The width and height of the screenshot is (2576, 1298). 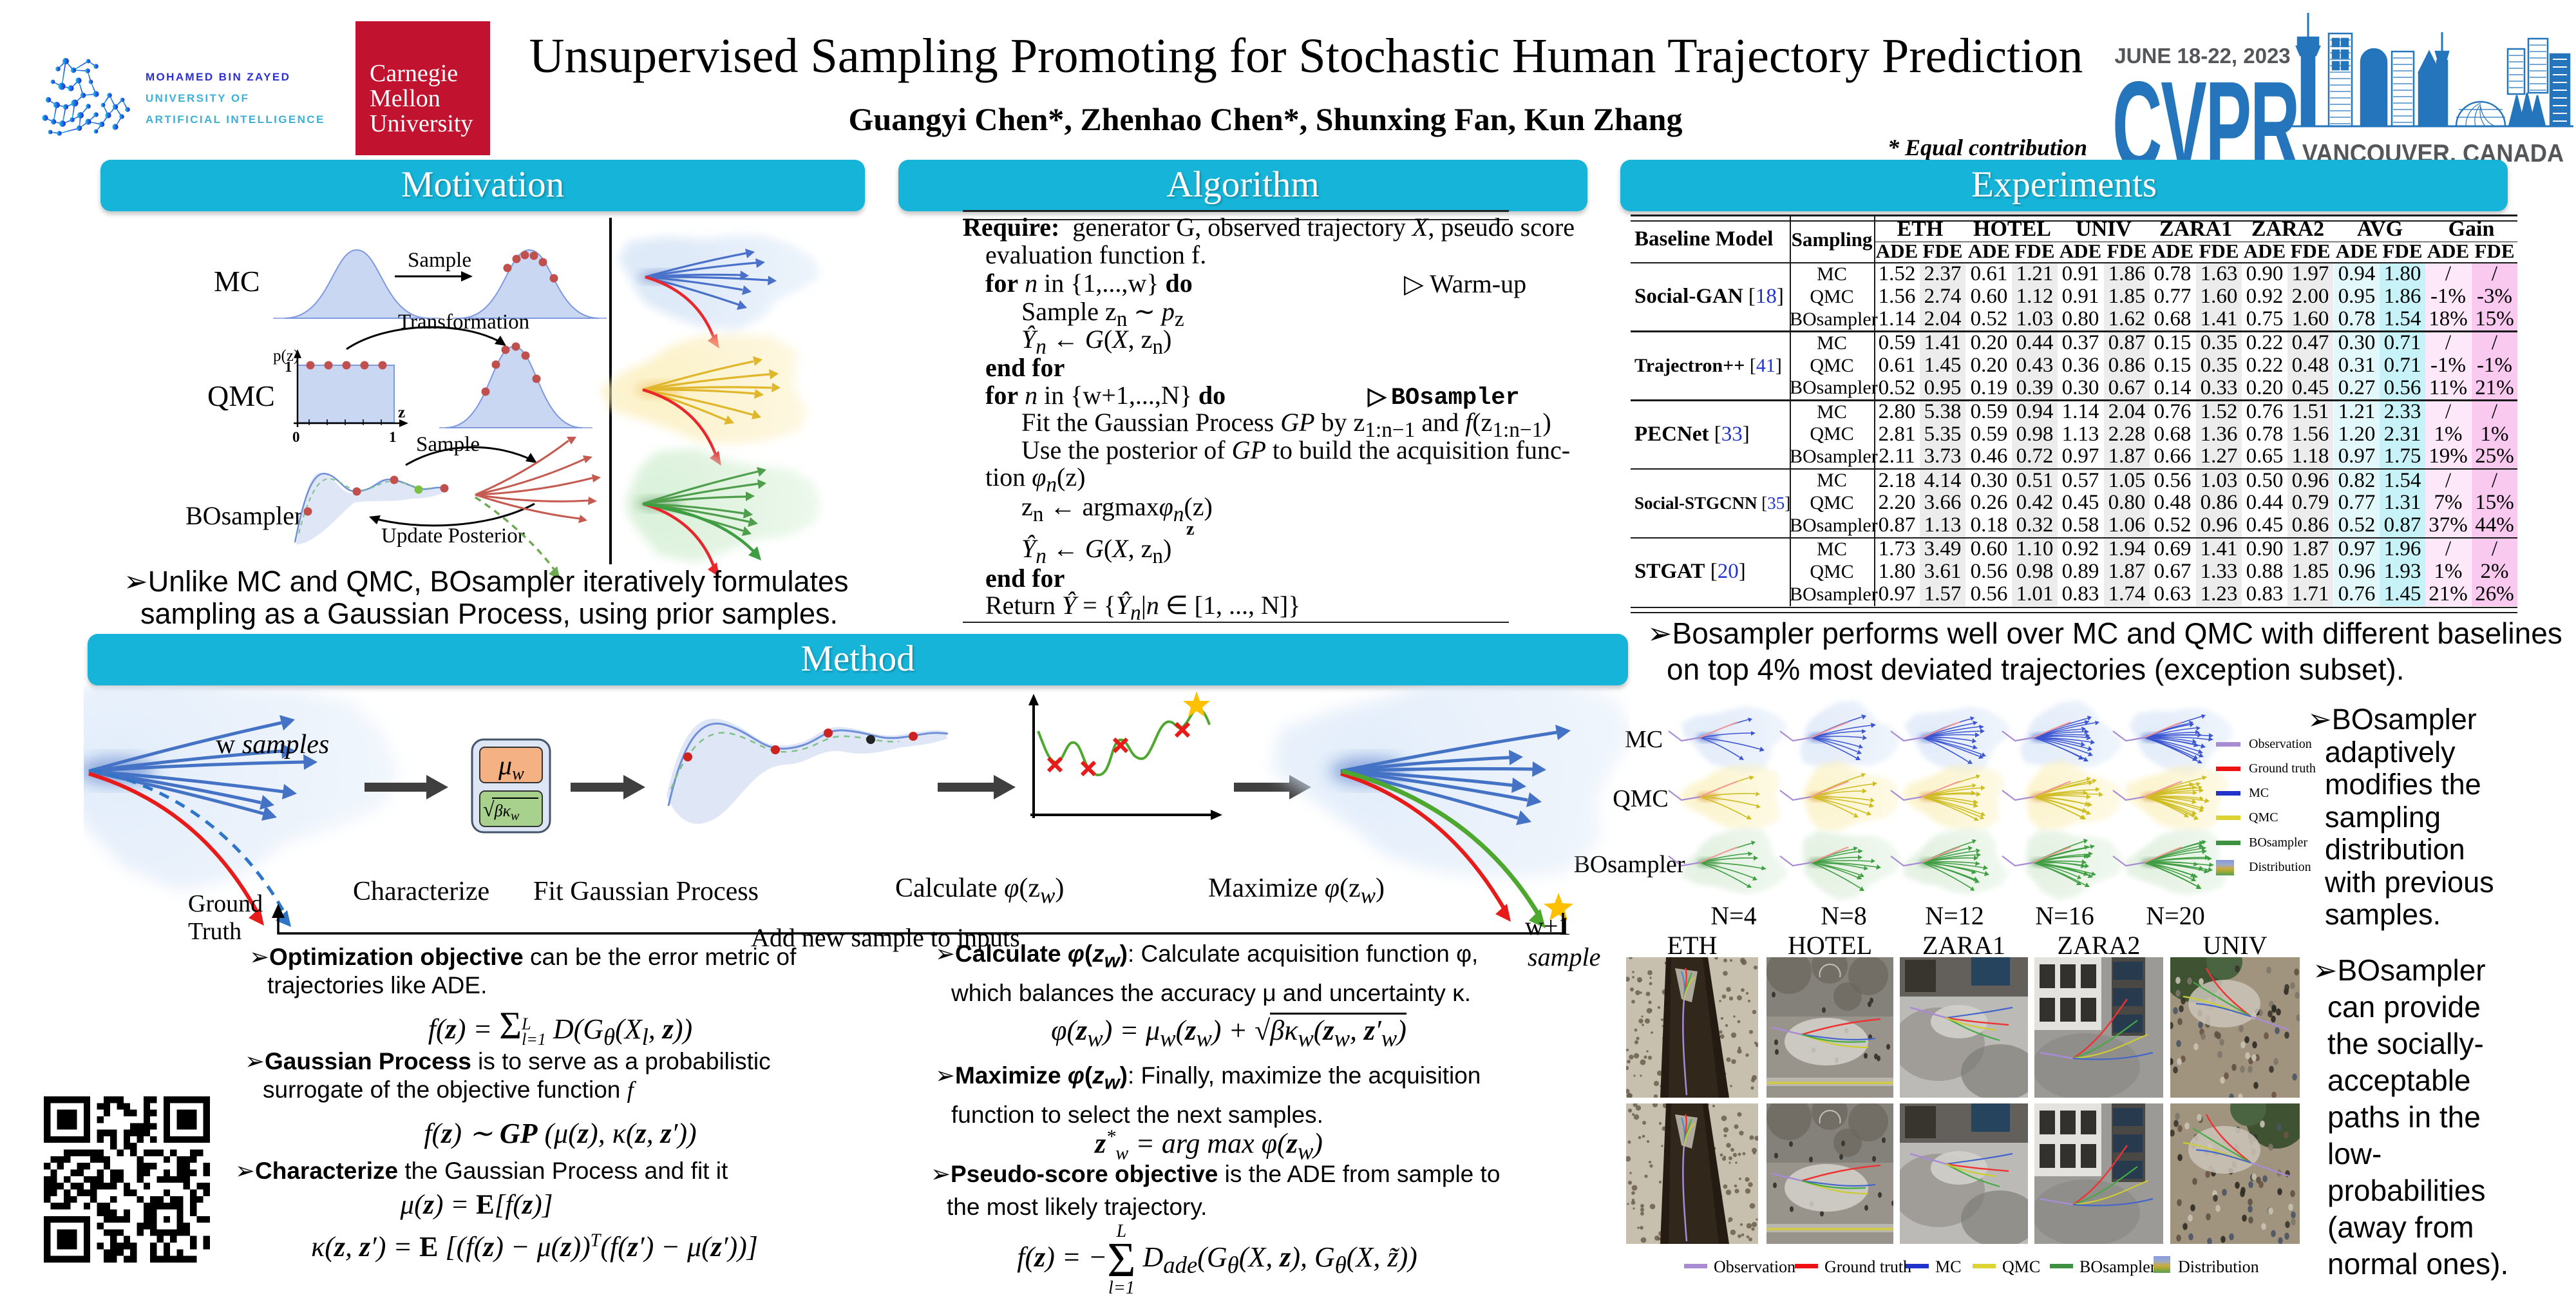 I want to click on svg-text: 0, so click(x=296, y=437).